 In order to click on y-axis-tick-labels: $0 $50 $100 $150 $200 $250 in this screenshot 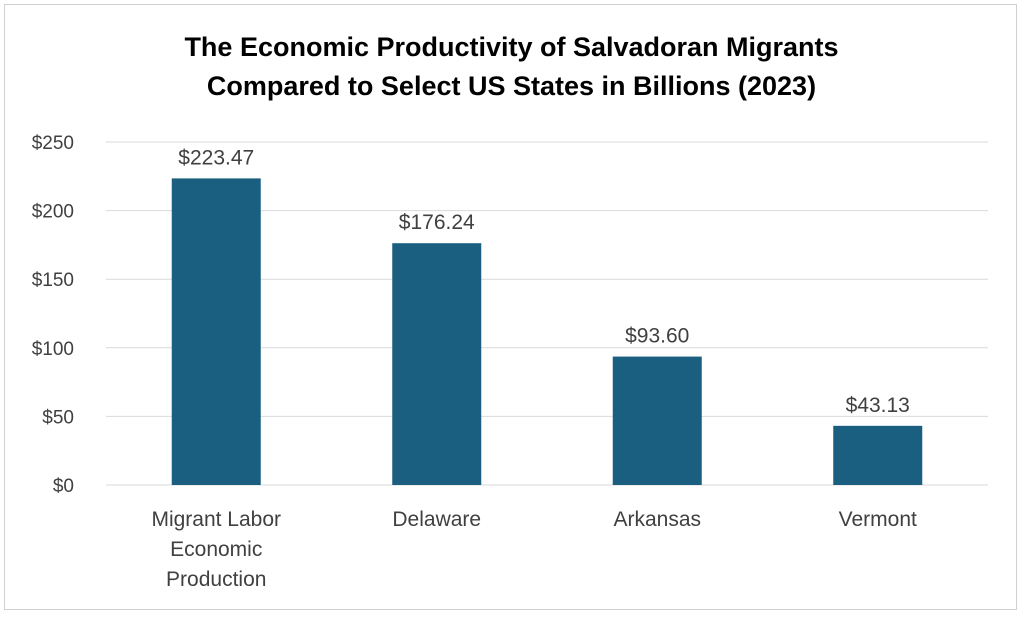, I will do `click(53, 315)`.